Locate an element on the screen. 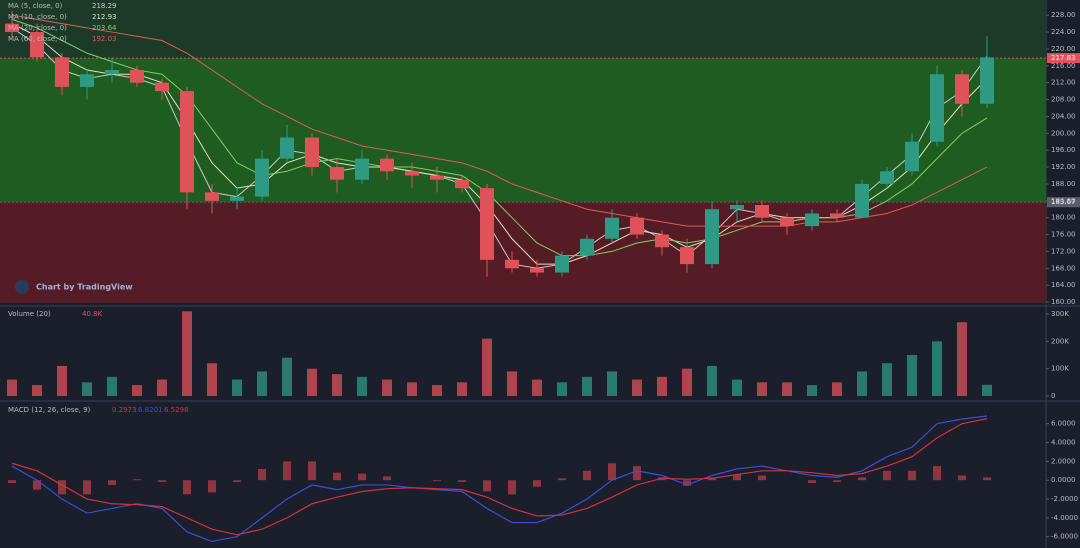 This screenshot has height=548, width=1080. y-tick-label: 208.00 is located at coordinates (1063, 100).